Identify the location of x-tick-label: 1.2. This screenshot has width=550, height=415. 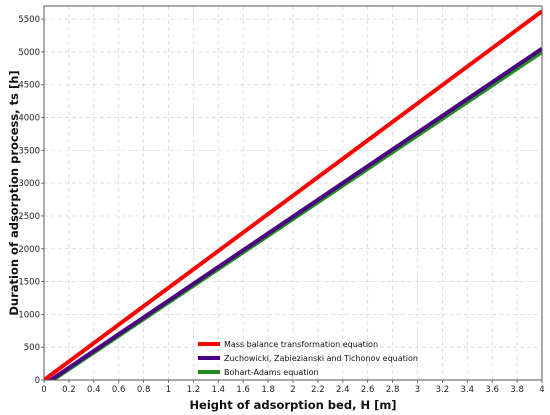
(194, 390).